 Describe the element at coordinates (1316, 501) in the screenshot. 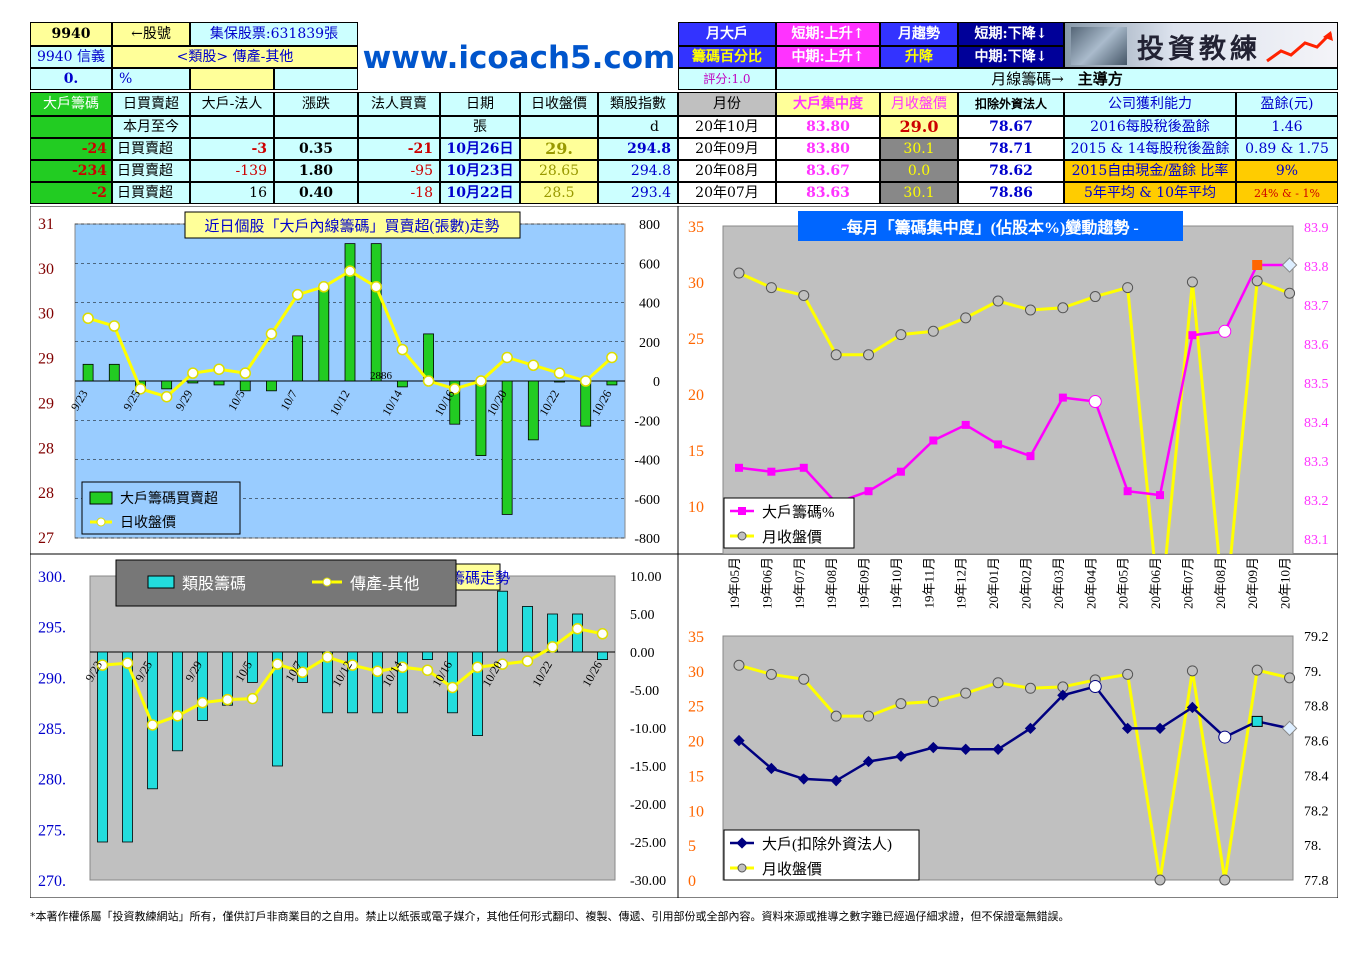

I see `chart2-right-tick: 83.2` at that location.